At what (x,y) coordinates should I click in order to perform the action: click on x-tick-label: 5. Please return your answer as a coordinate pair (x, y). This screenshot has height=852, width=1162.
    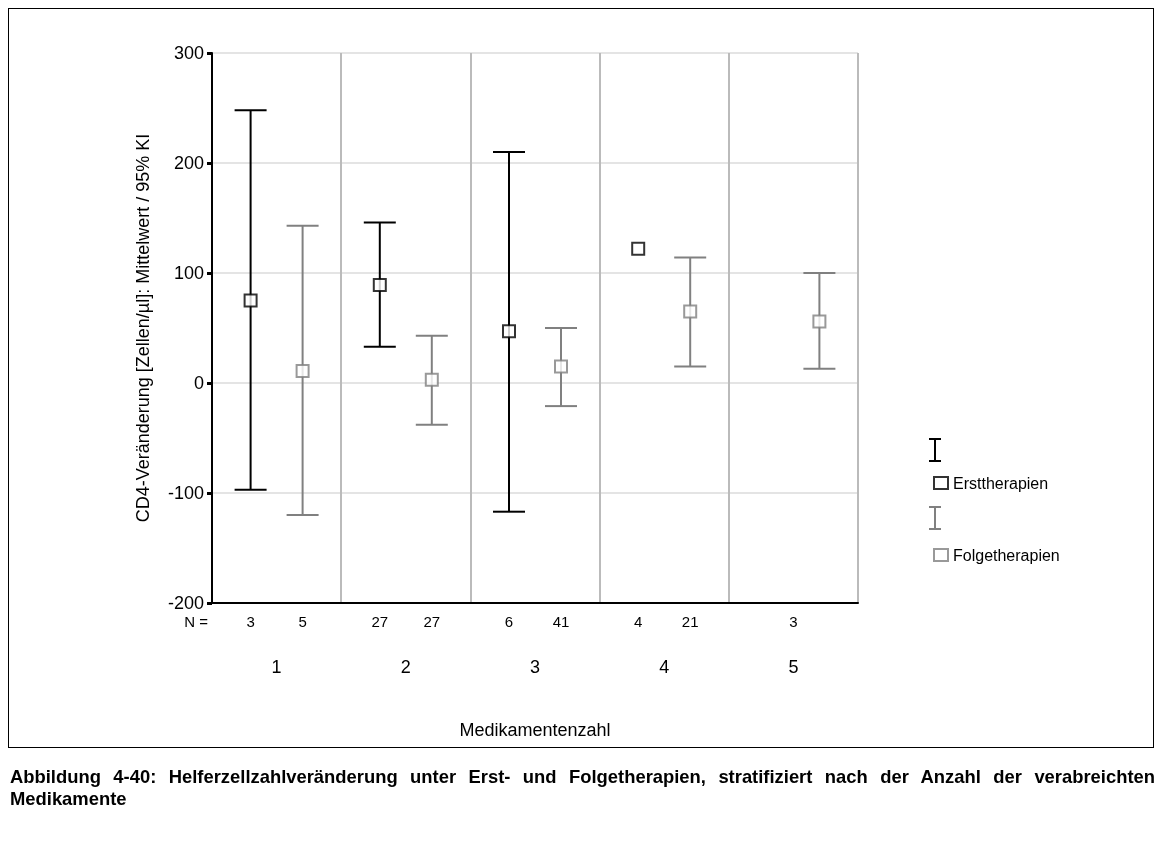
    Looking at the image, I should click on (793, 667).